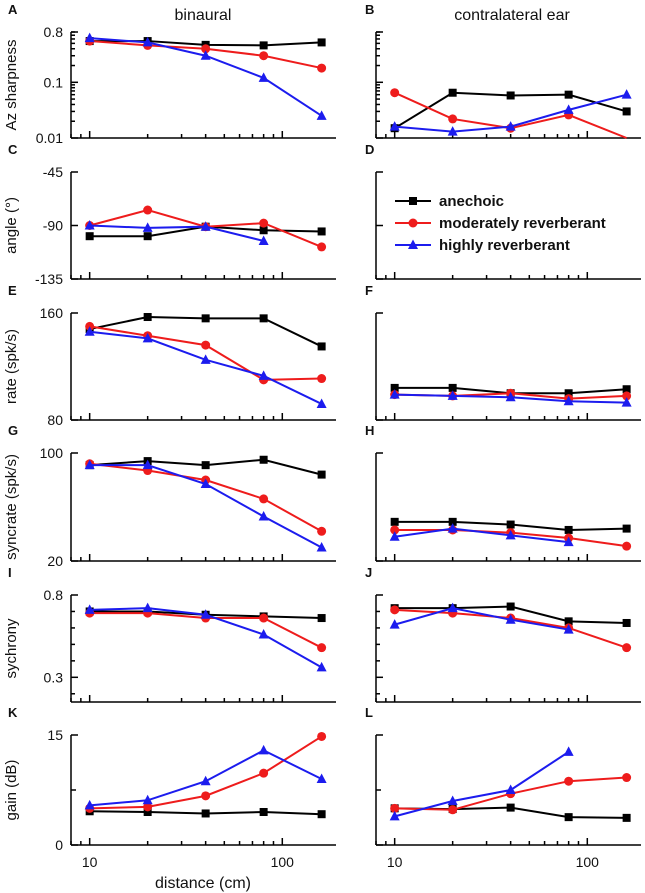  I want to click on legend-marker, so click(413, 223).